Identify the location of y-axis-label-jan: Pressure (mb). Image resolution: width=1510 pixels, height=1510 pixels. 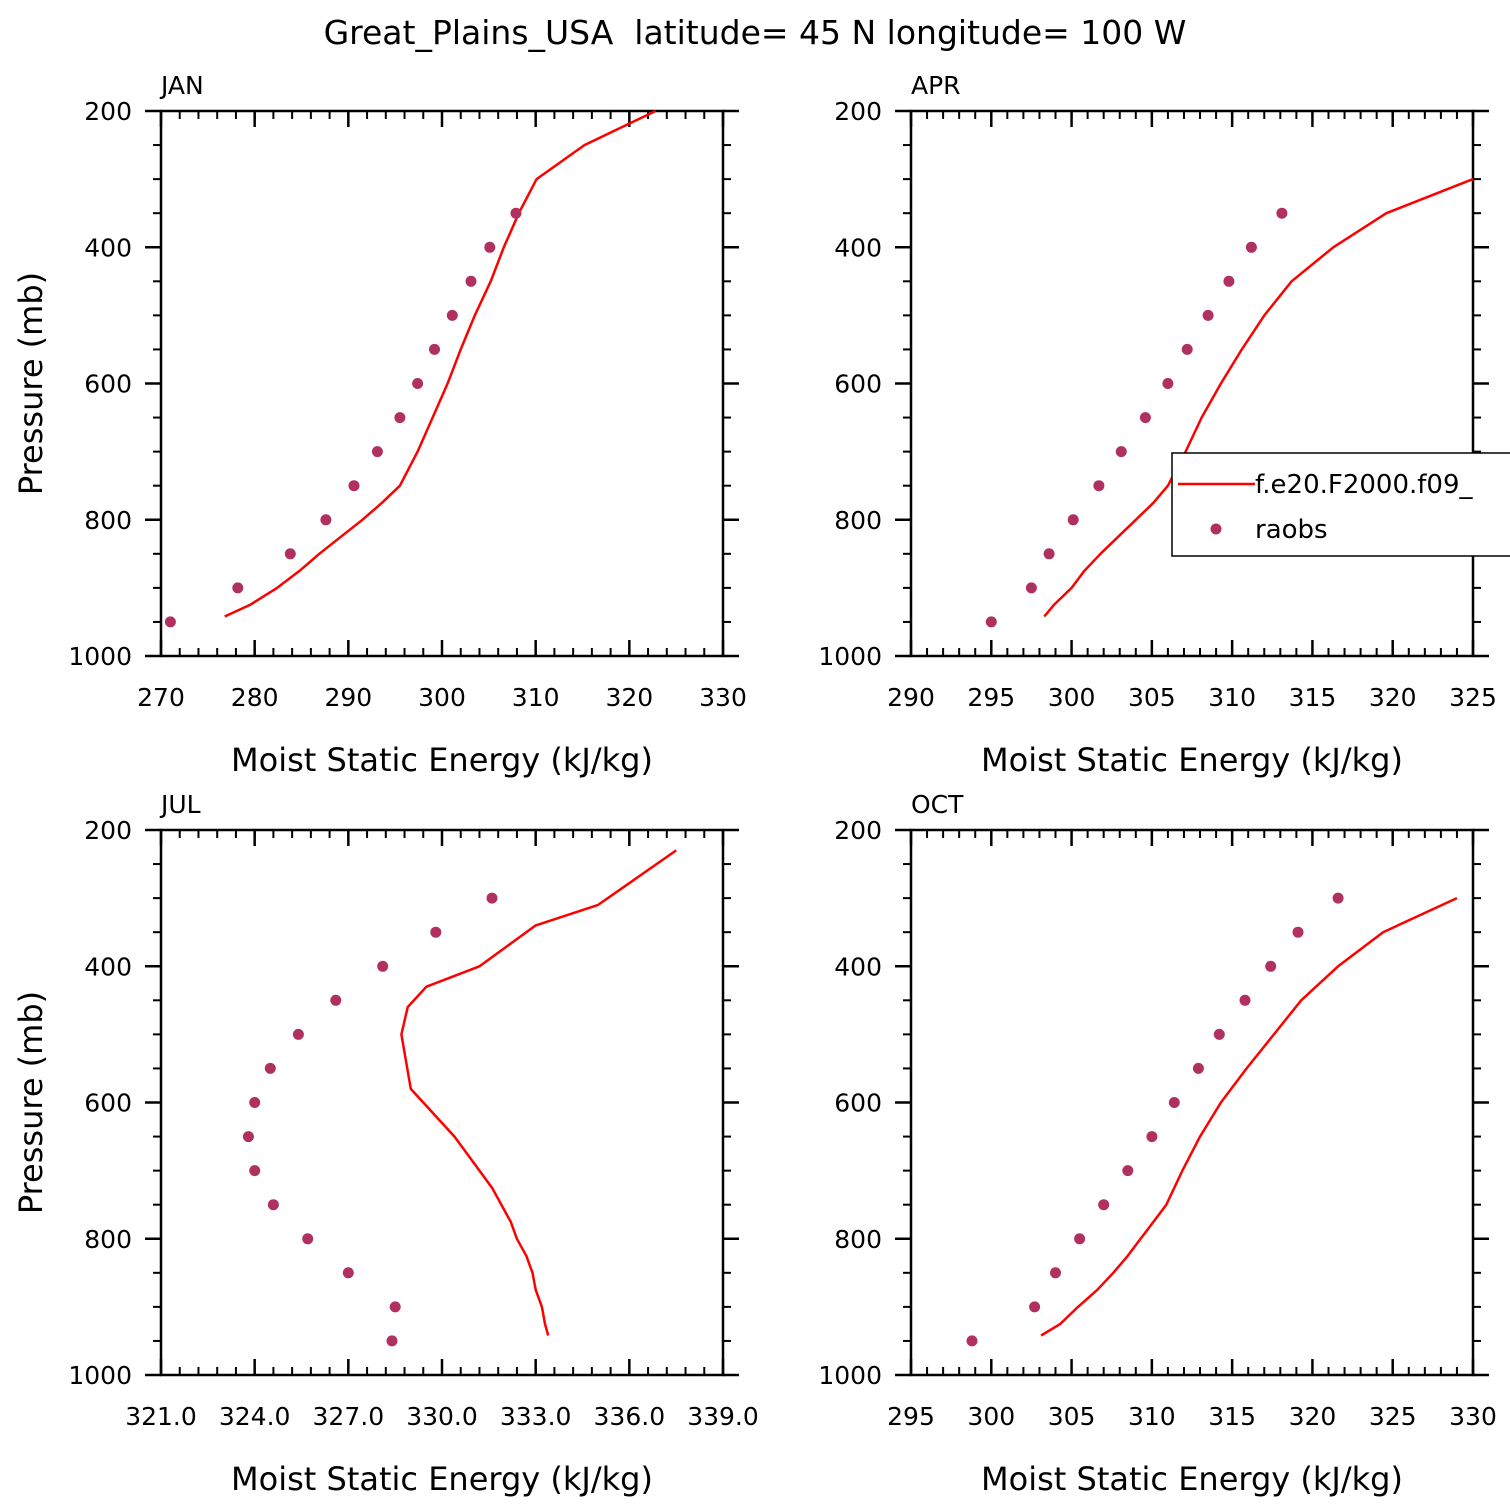
(31, 383).